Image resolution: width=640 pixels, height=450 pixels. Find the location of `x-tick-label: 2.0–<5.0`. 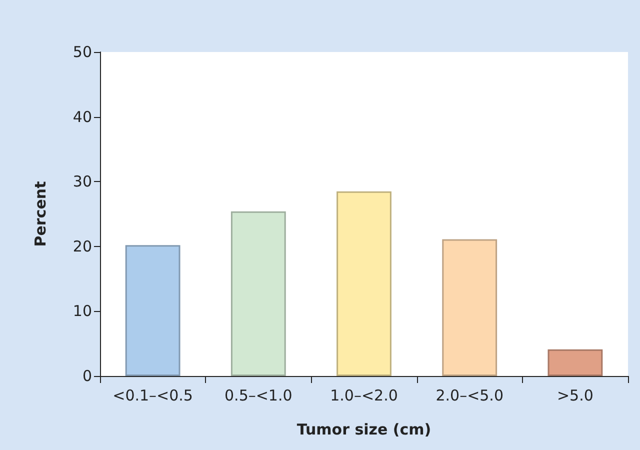

x-tick-label: 2.0–<5.0 is located at coordinates (470, 395).